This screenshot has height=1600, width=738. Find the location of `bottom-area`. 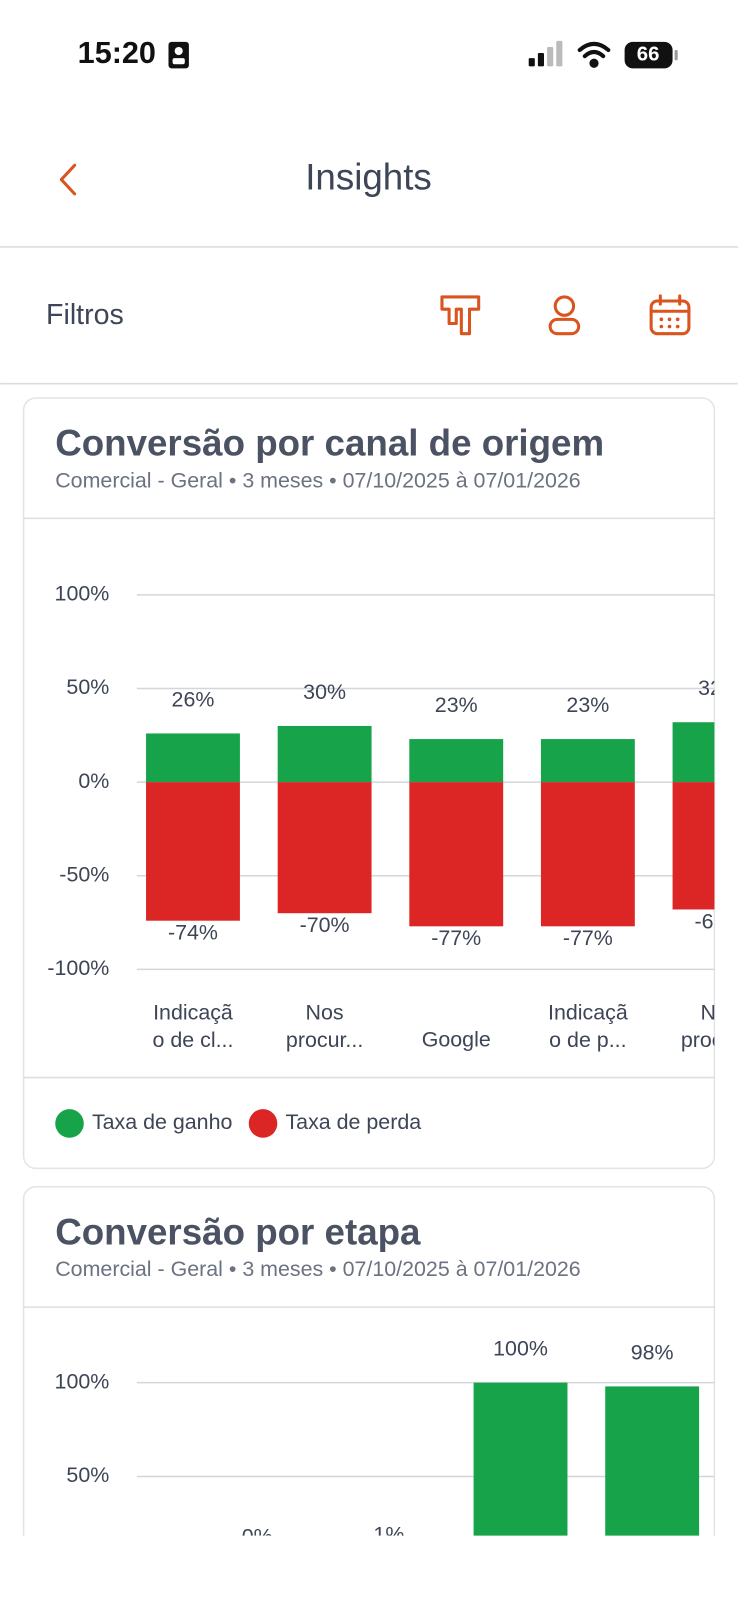

bottom-area is located at coordinates (369, 1567).